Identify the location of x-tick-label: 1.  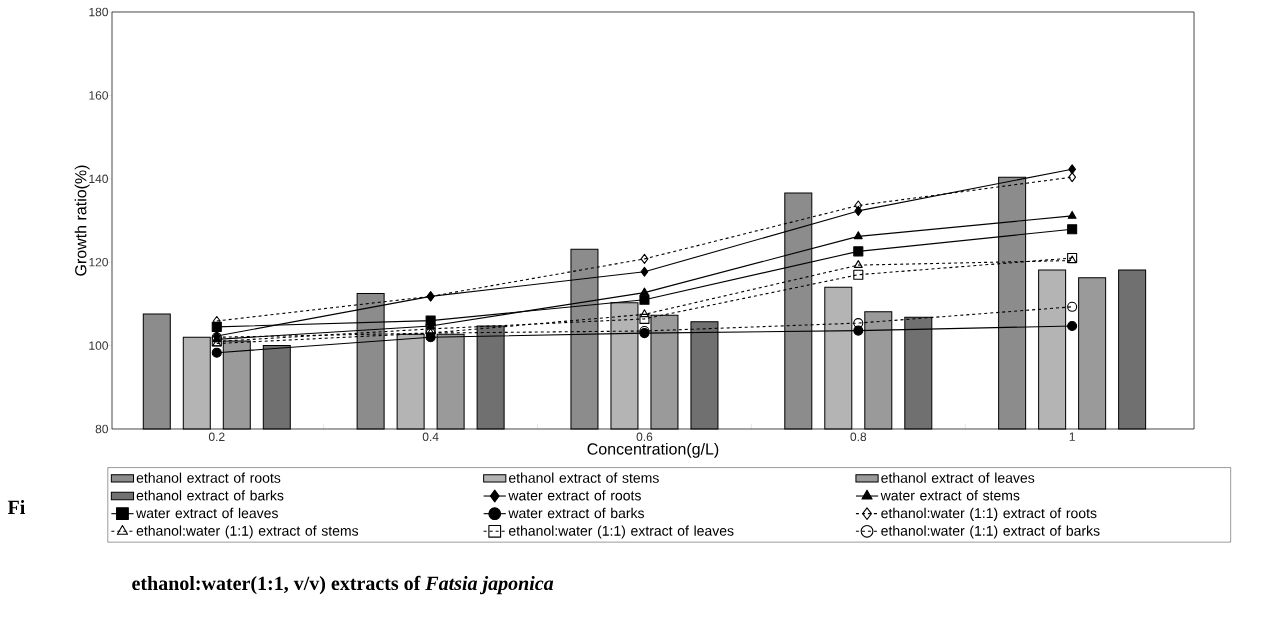
(1072, 436).